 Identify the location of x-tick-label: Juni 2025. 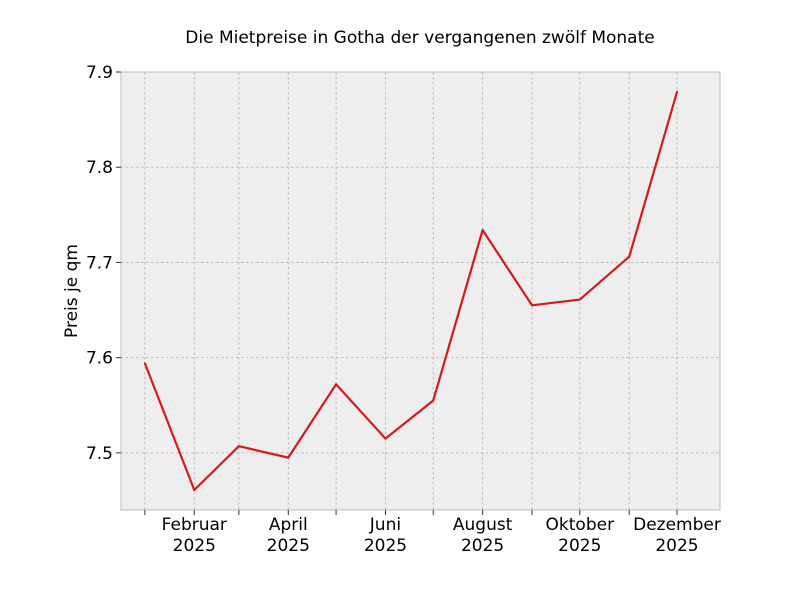
(385, 535).